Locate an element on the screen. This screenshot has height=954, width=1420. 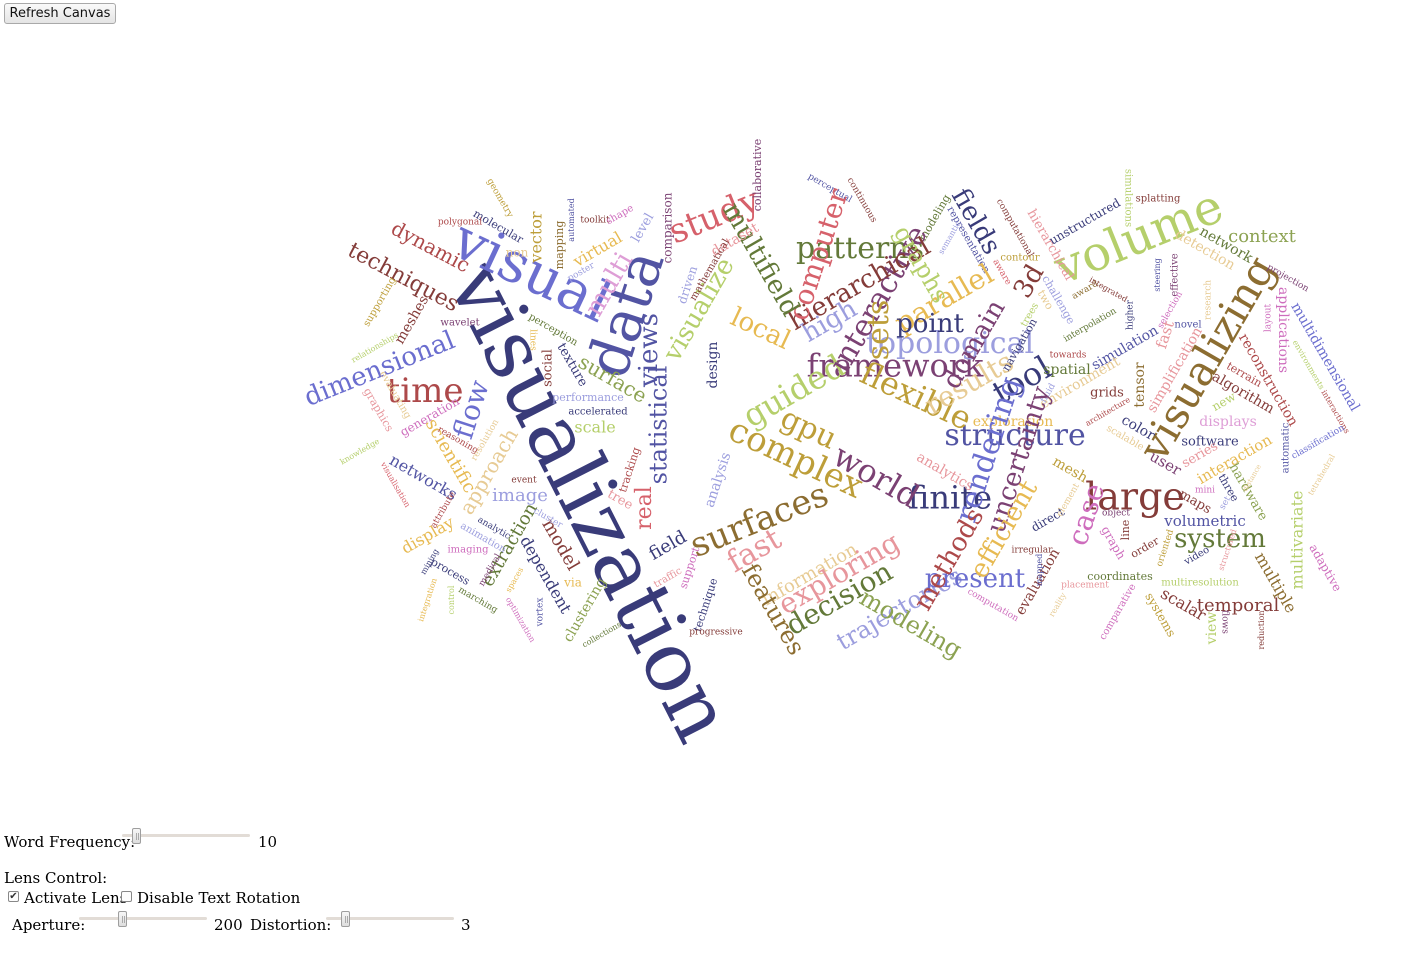
cloud-word: vector is located at coordinates (536, 237).